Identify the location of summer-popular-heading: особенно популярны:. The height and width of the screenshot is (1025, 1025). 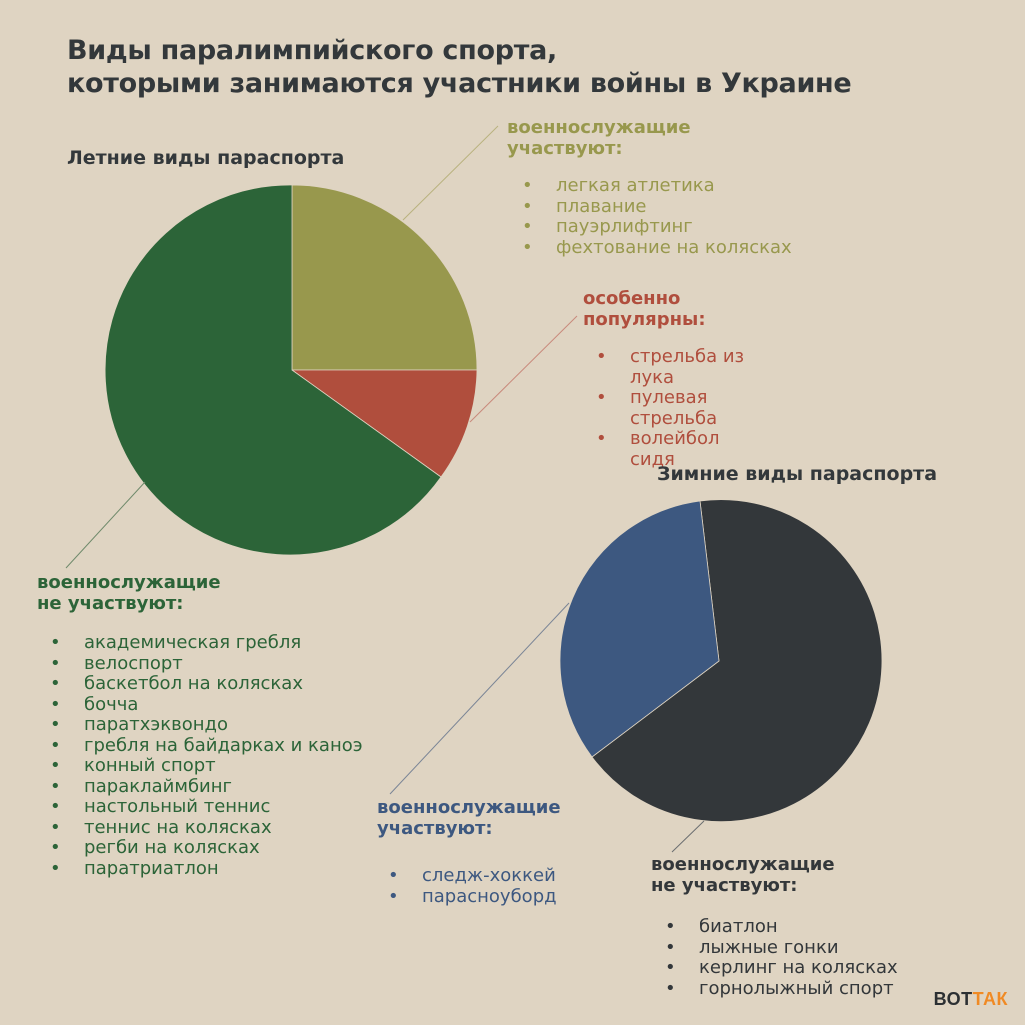
(644, 309).